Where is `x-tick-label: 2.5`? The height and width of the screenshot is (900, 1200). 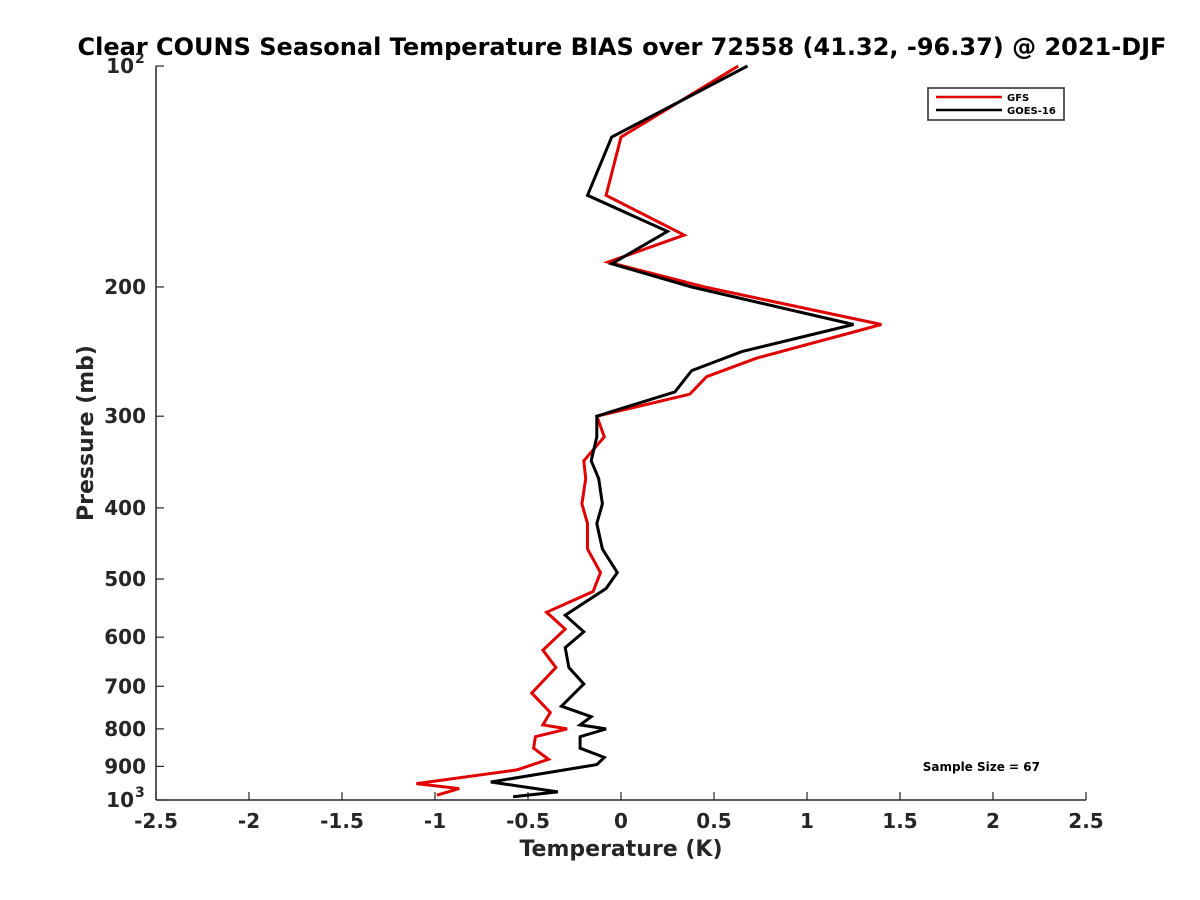
x-tick-label: 2.5 is located at coordinates (1085, 821).